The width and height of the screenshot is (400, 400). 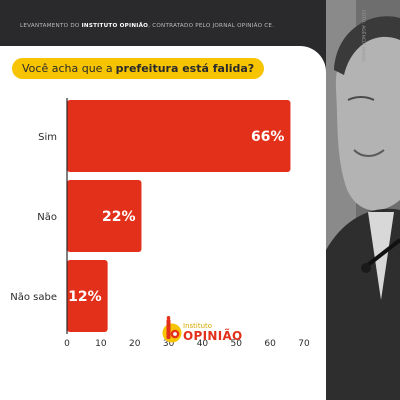 What do you see at coordinates (50, 26) in the screenshot?
I see `source-prefix: LEVANTAMENTO DO` at bounding box center [50, 26].